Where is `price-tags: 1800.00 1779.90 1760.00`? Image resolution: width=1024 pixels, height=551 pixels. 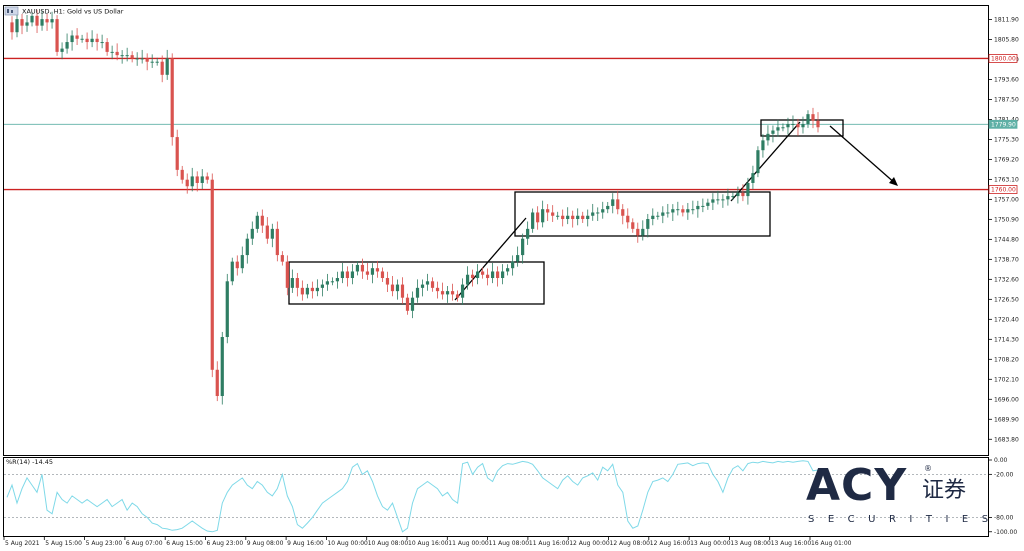 price-tags: 1800.00 1779.90 1760.00 is located at coordinates (1003, 124).